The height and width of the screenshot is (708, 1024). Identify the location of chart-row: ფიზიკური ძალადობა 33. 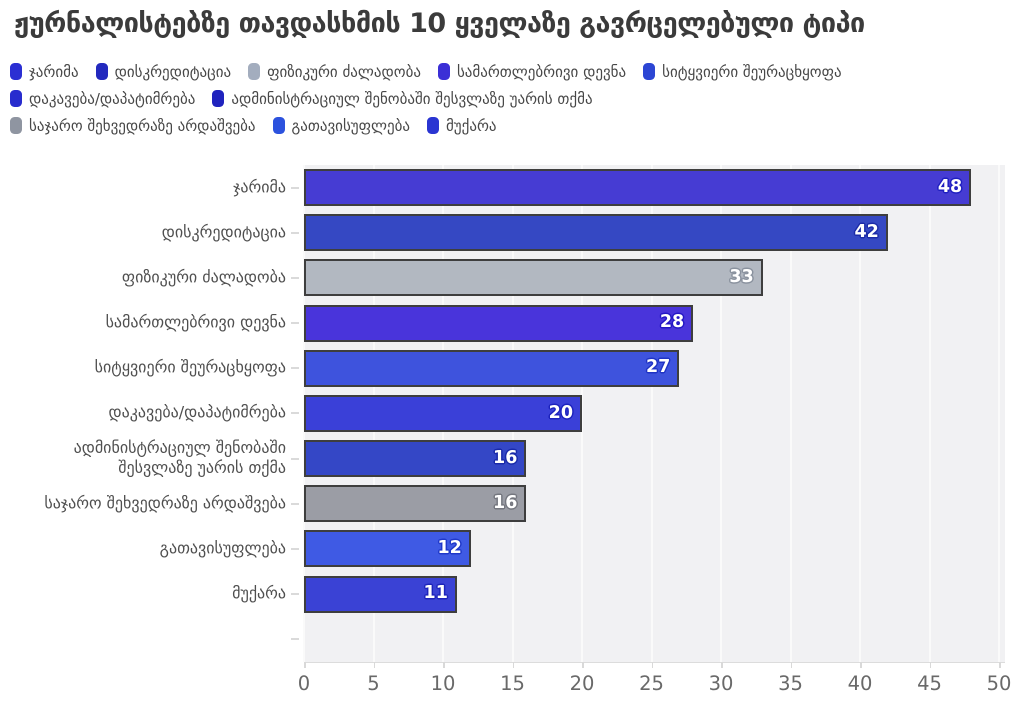
(512, 277).